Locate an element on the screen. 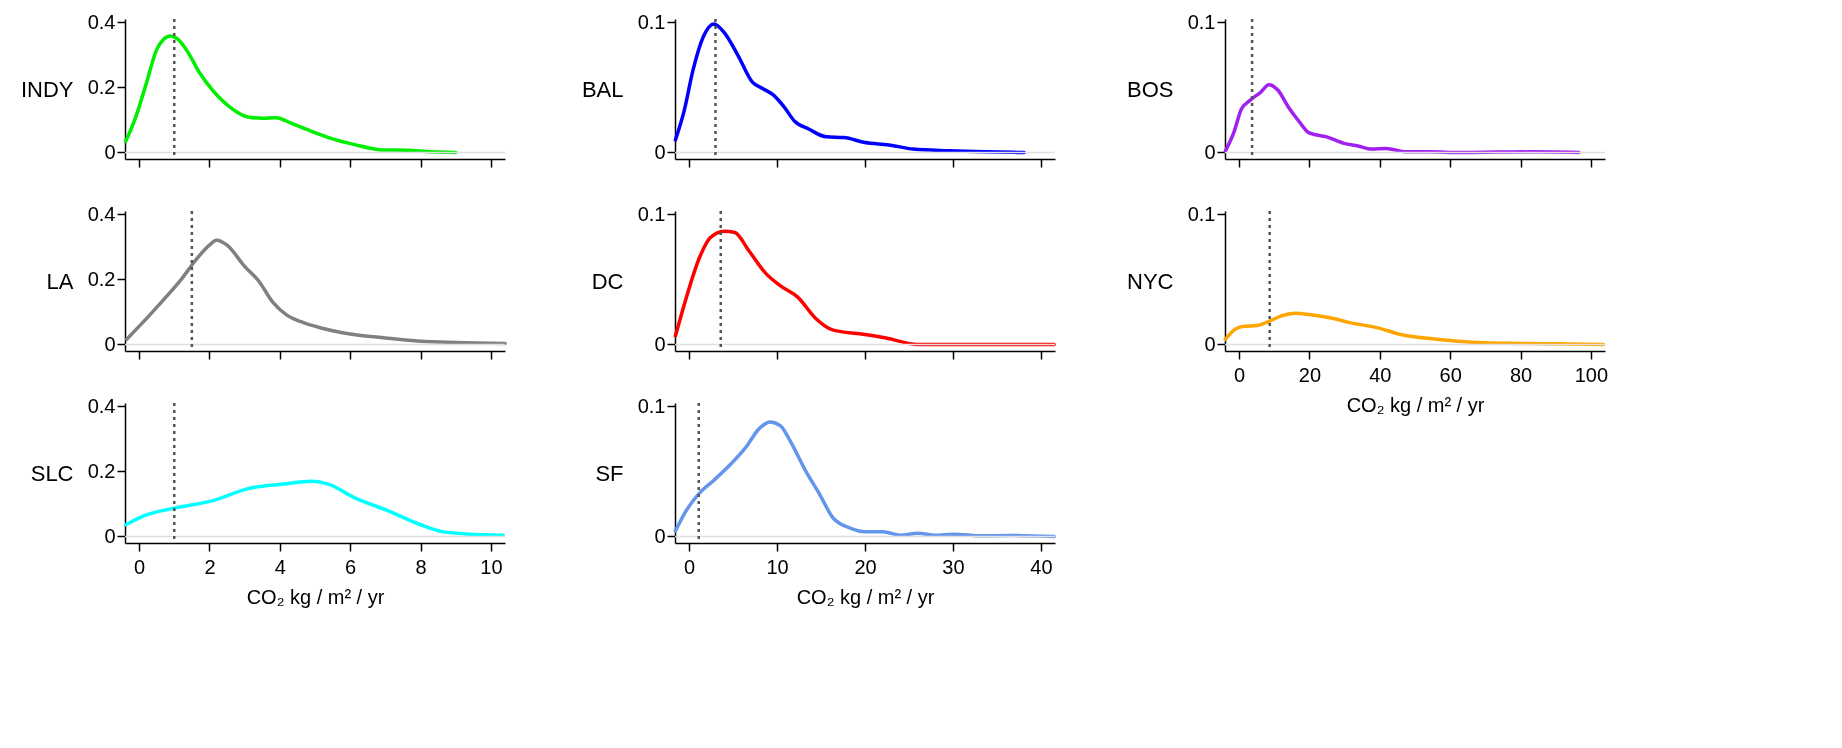 Image resolution: width=1842 pixels, height=748 pixels. y-axis-title: NYC is located at coordinates (1150, 281).